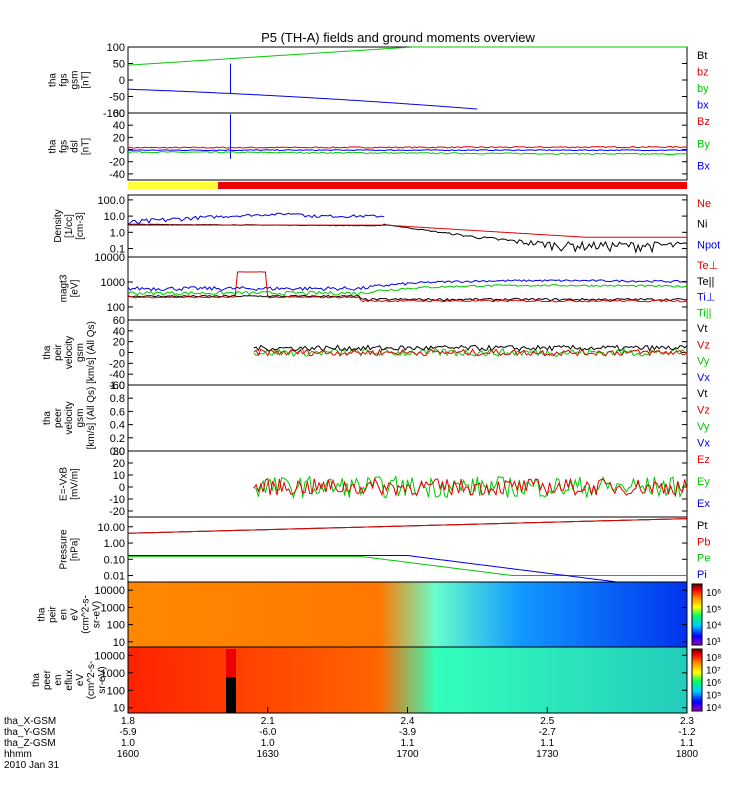 This screenshot has height=800, width=750. Describe the element at coordinates (703, 122) in the screenshot. I see `legend-entry: Bz` at that location.